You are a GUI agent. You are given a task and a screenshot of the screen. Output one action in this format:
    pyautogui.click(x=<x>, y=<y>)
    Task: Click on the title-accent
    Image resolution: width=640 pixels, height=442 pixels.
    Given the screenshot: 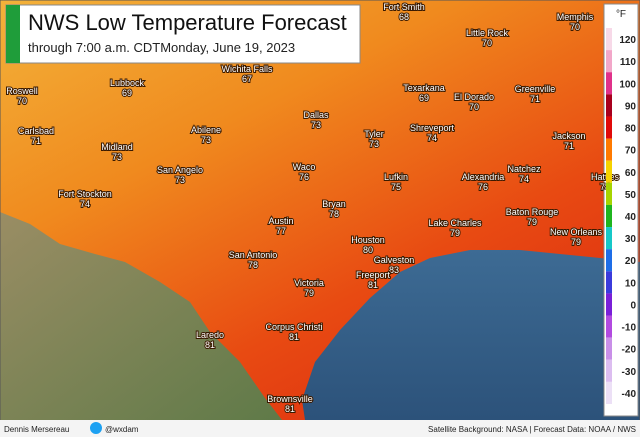 What is the action you would take?
    pyautogui.click(x=13, y=34)
    